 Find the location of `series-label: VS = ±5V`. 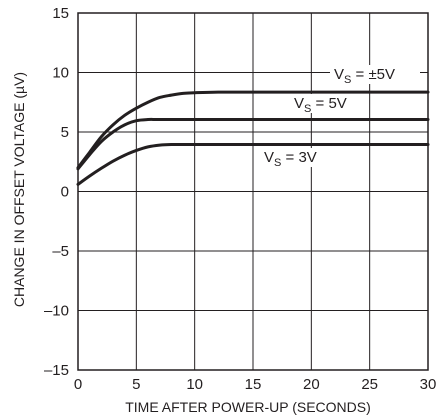

series-label: VS = ±5V is located at coordinates (364, 76).